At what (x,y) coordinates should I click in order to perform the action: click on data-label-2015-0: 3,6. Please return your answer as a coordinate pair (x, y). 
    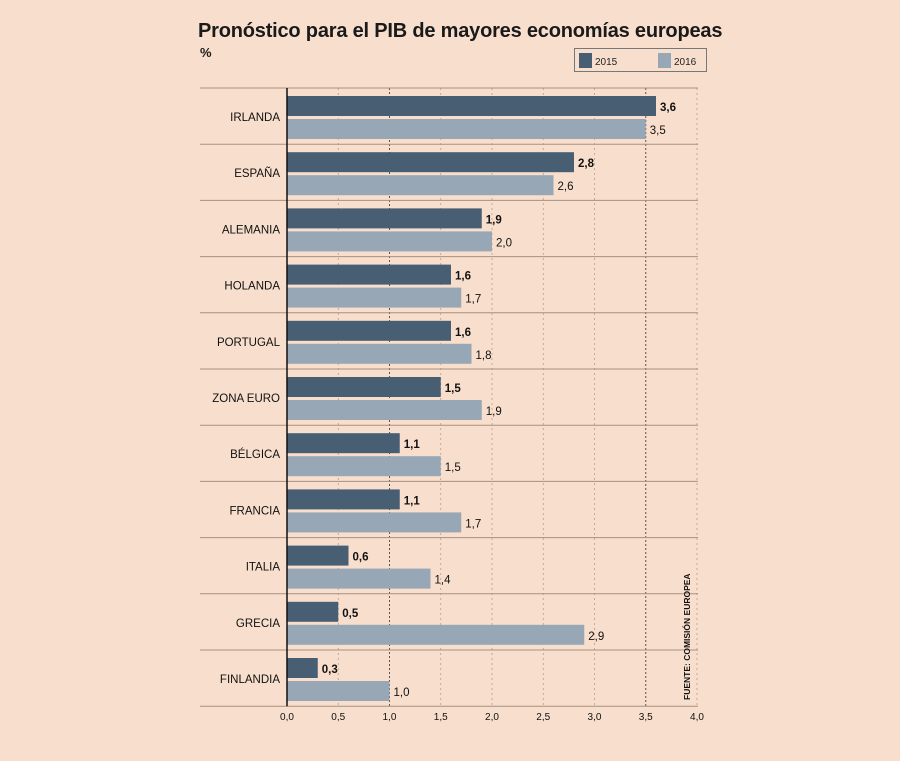
    Looking at the image, I should click on (668, 108).